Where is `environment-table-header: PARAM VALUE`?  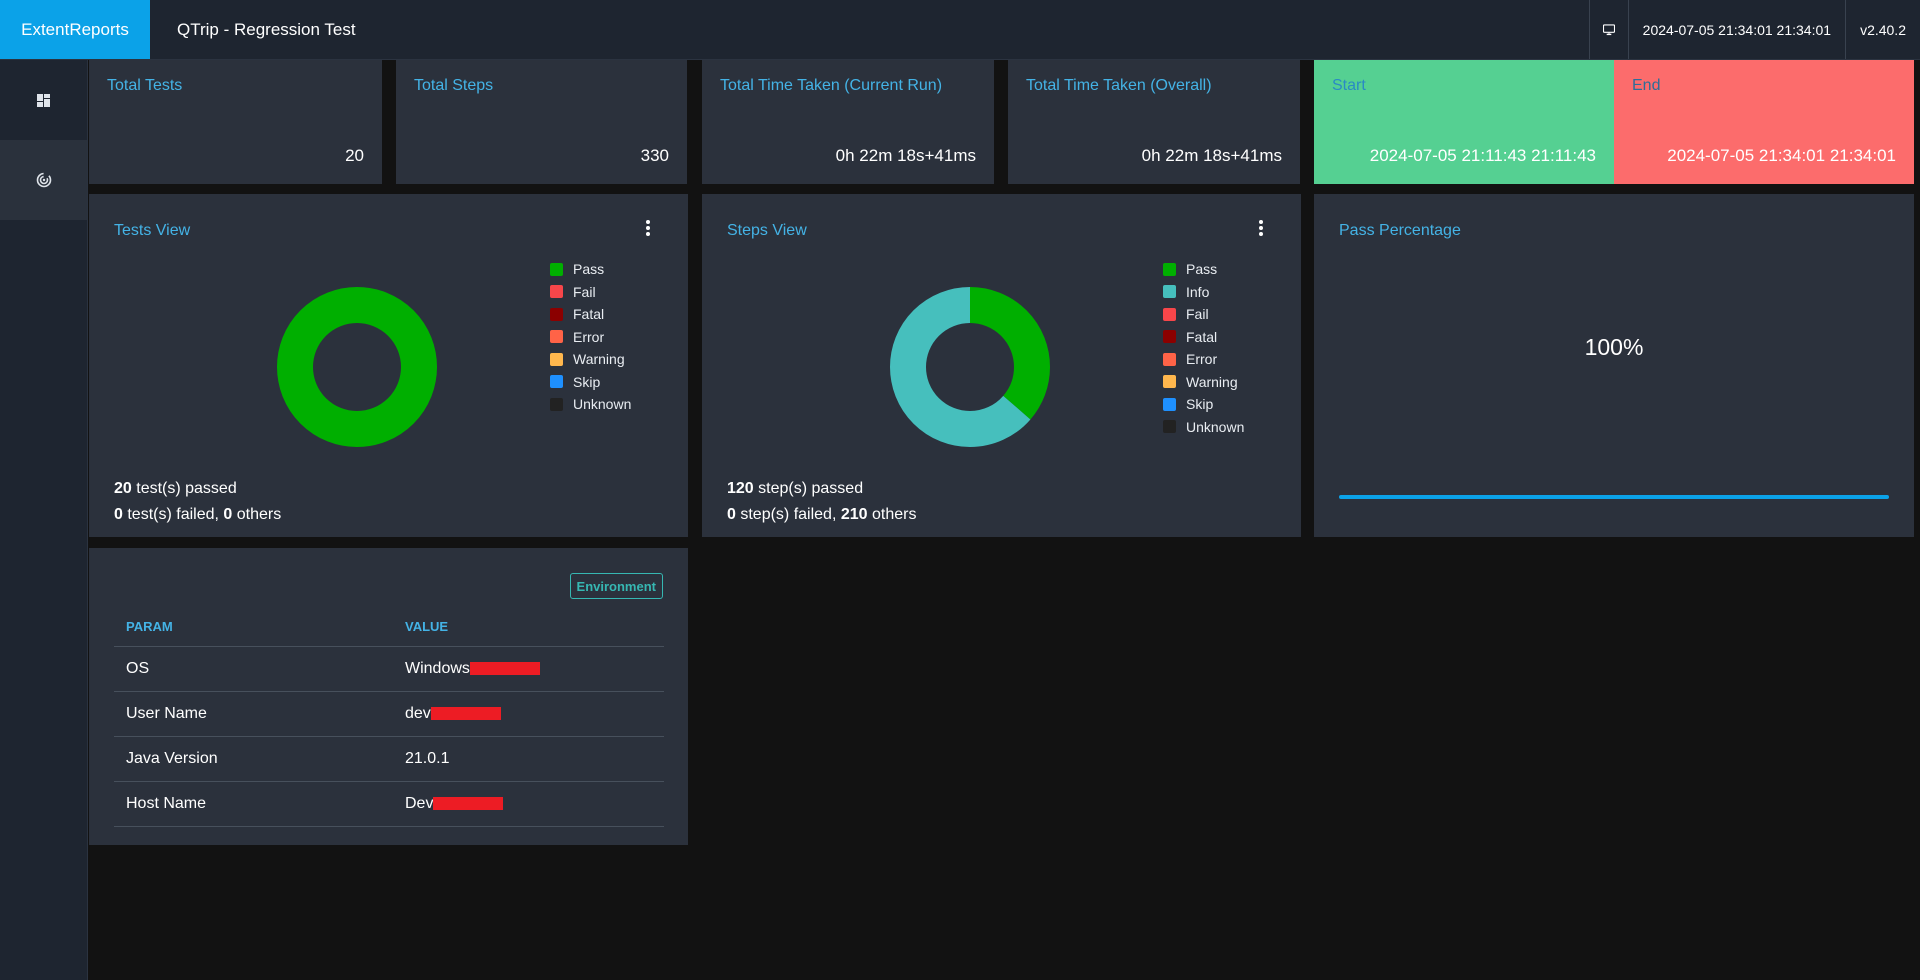
environment-table-header: PARAM VALUE is located at coordinates (389, 626).